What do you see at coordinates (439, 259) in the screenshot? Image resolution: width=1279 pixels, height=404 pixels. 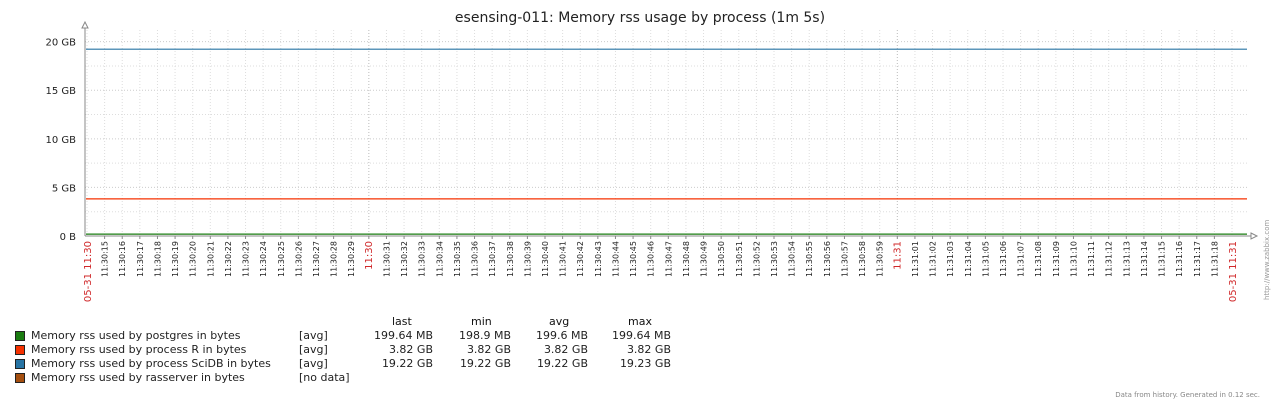 I see `x-tick-label: 11:30:34` at bounding box center [439, 259].